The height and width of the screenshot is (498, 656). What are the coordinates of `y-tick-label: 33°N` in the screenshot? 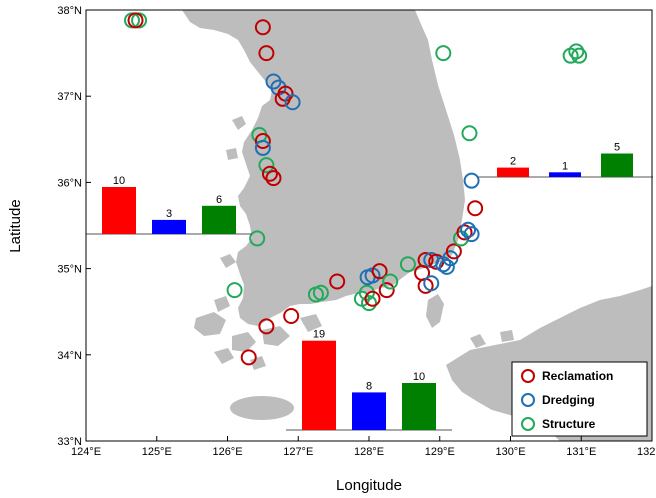 It's located at (69, 442).